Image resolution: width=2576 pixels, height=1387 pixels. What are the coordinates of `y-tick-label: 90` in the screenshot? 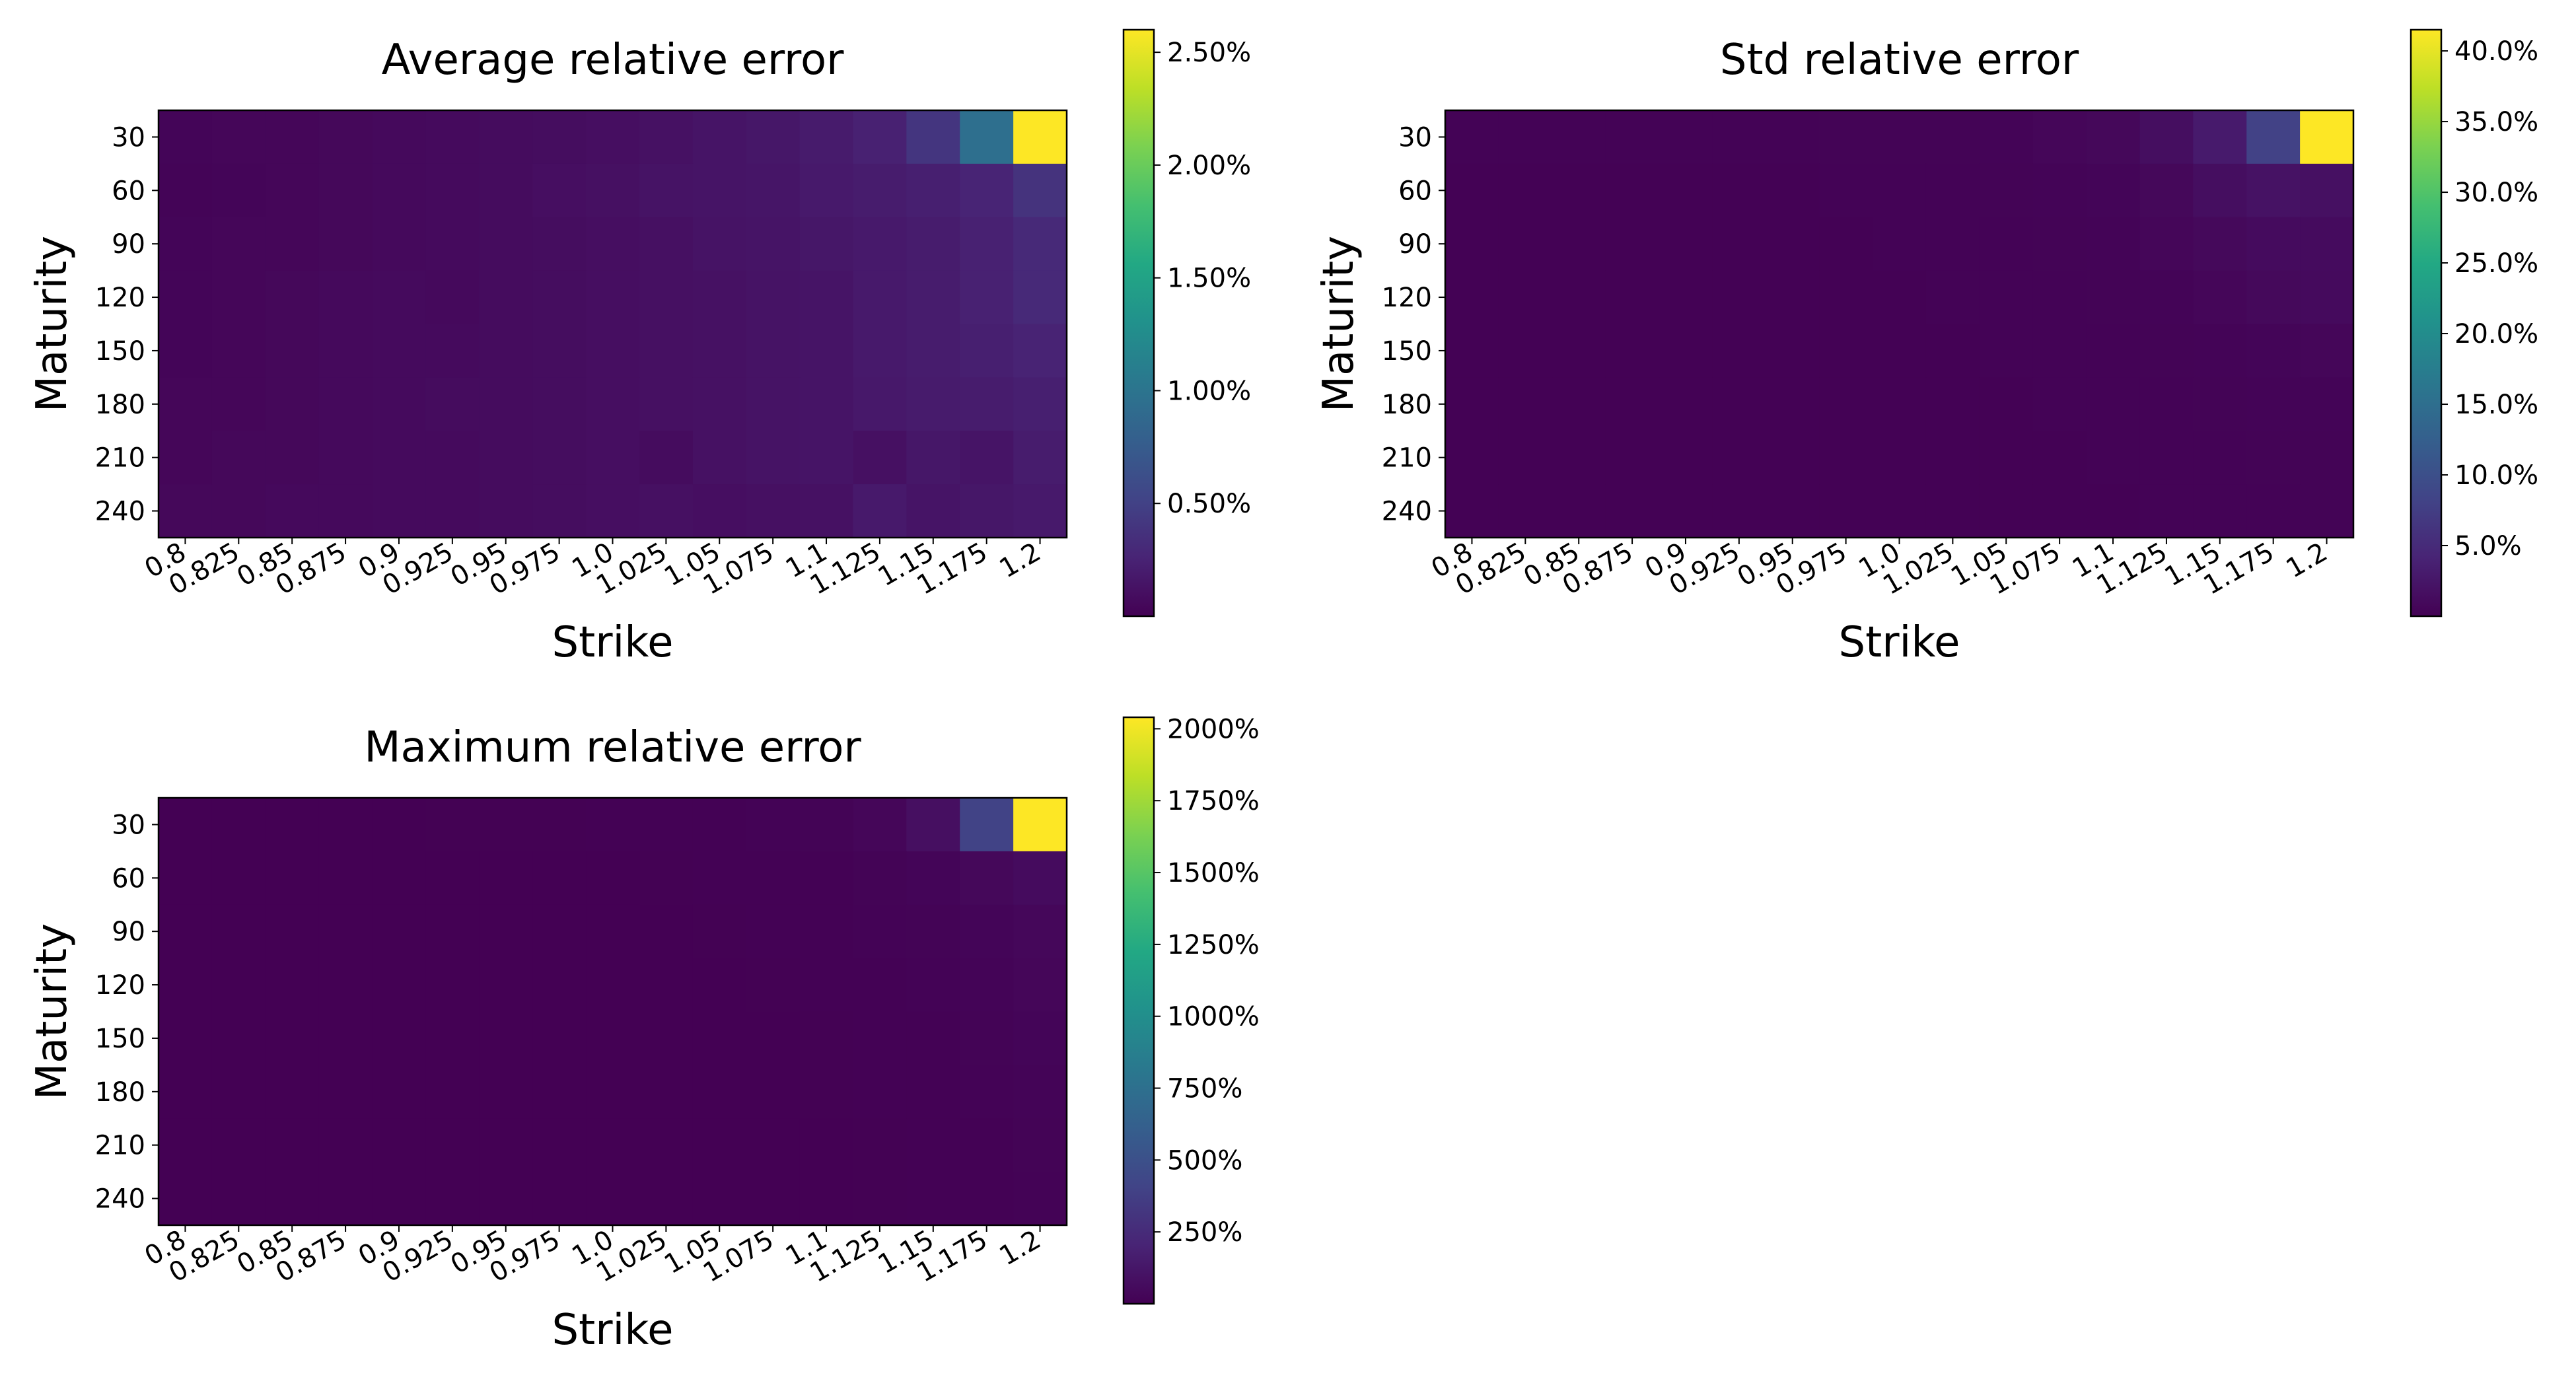 It's located at (129, 244).